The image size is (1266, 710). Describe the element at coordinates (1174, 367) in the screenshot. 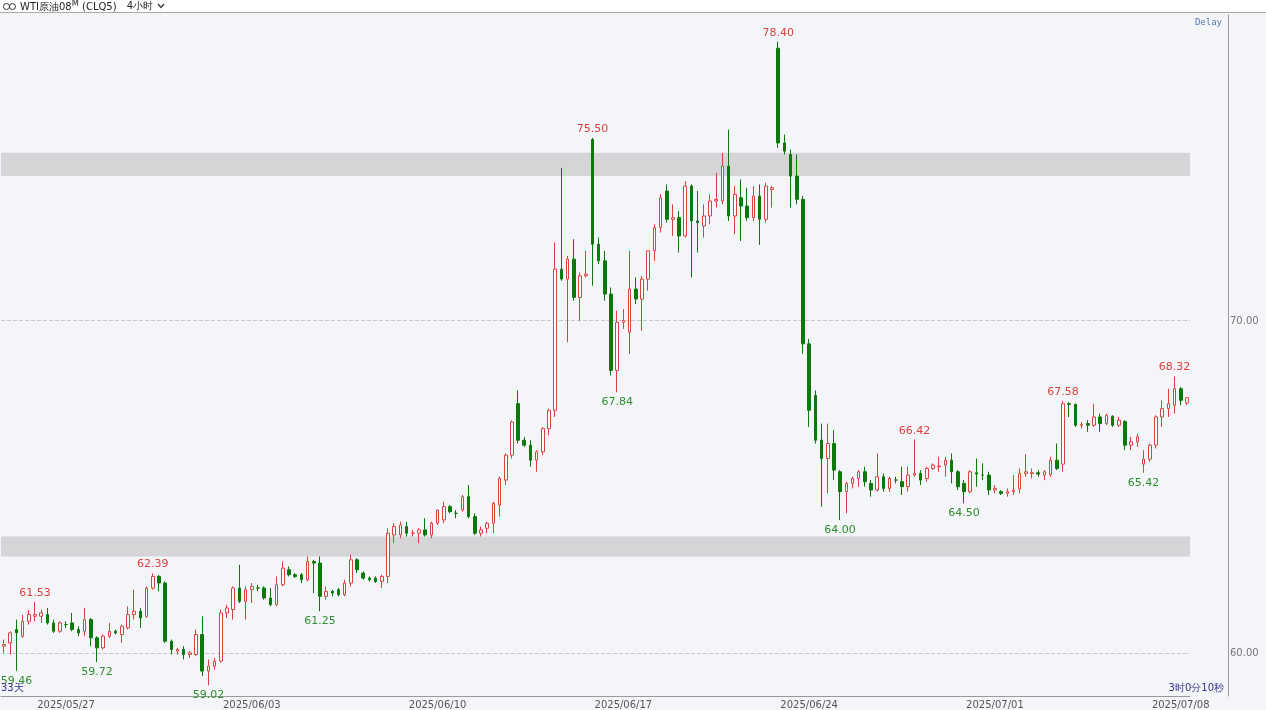

I see `annotation: 68.32` at that location.